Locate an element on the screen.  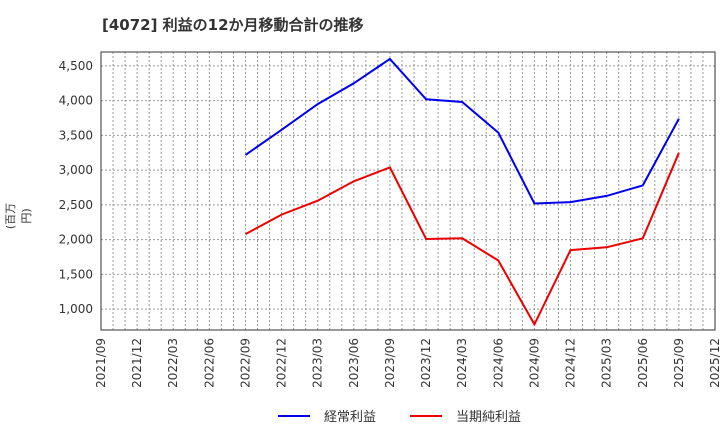
y-tick-label: 2,500 is located at coordinates (76, 205).